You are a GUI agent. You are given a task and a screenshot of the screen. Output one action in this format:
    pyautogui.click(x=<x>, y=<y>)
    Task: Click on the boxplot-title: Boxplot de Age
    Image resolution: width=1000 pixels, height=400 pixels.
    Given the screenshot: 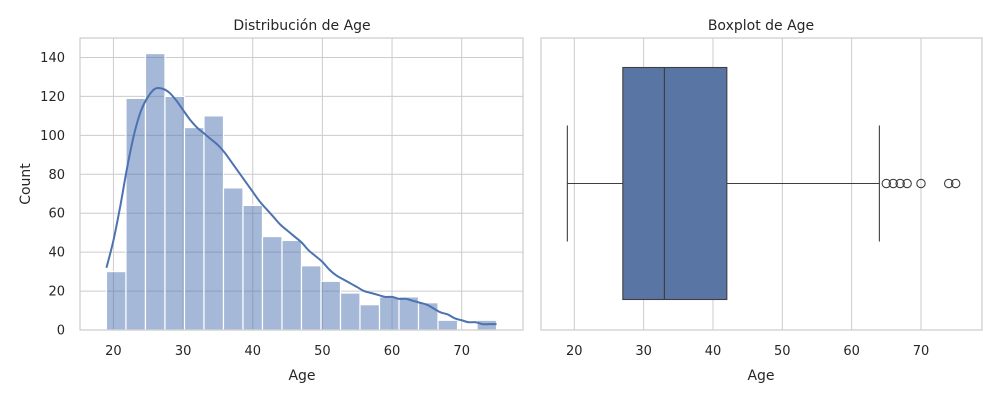 What is the action you would take?
    pyautogui.click(x=761, y=26)
    